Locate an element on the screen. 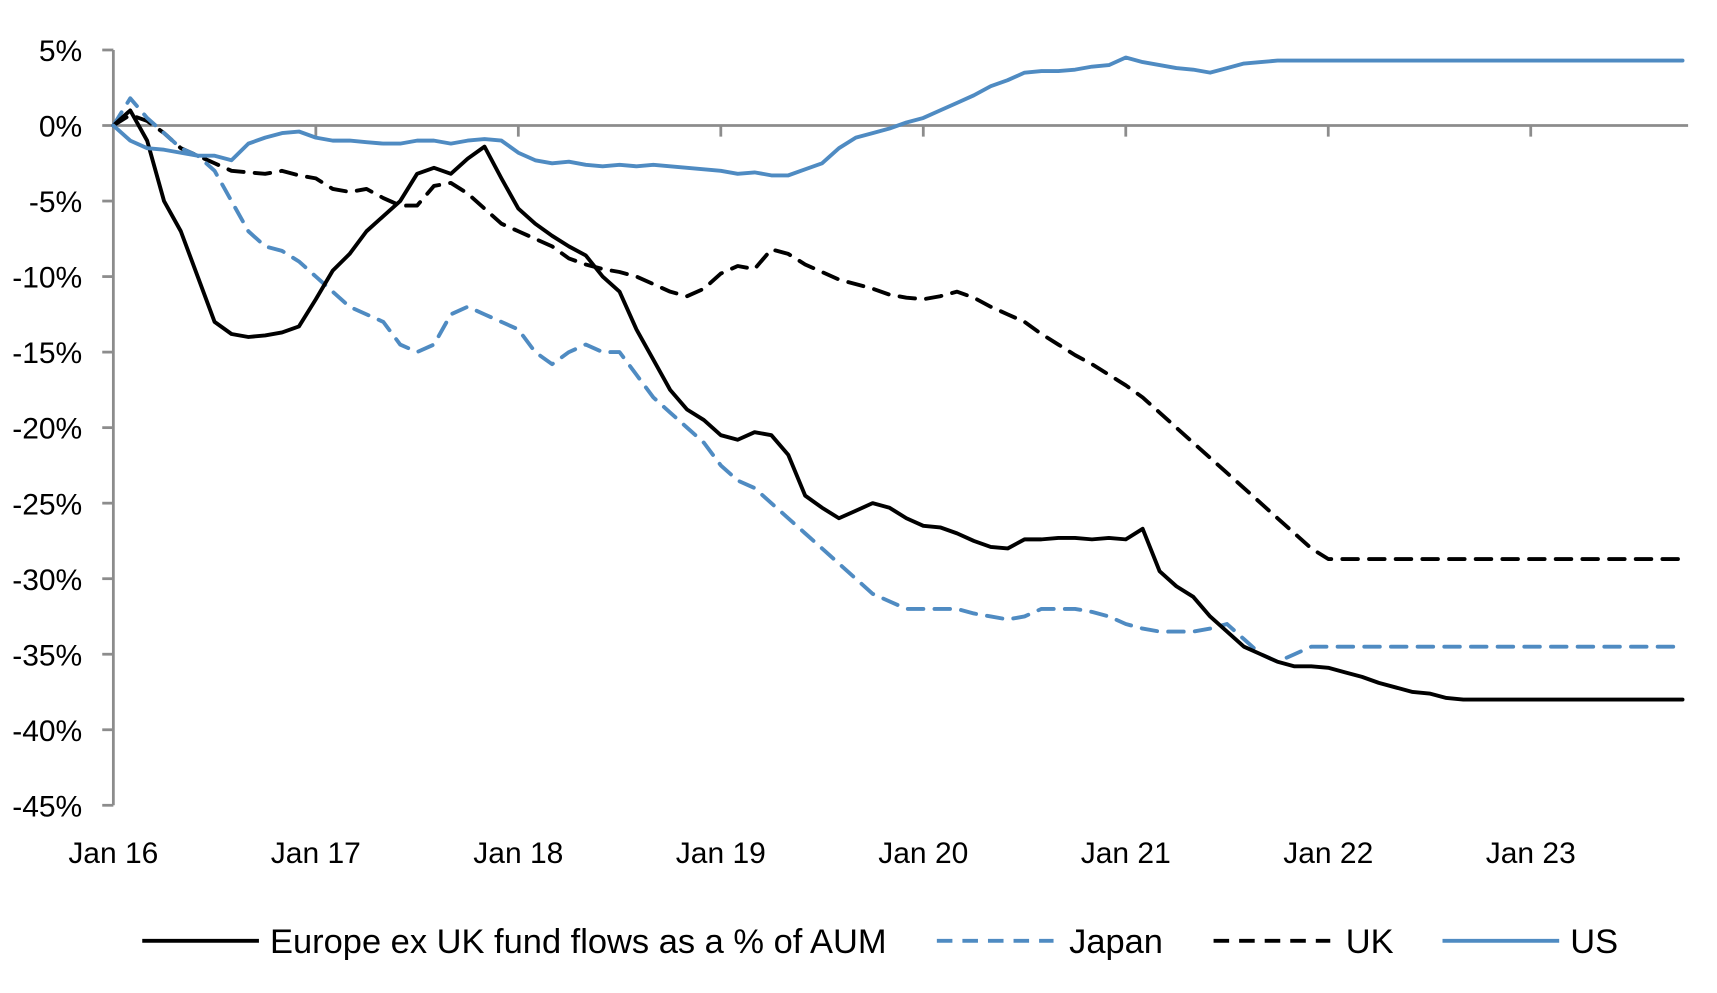  y-tick-label: -10% is located at coordinates (47, 278).